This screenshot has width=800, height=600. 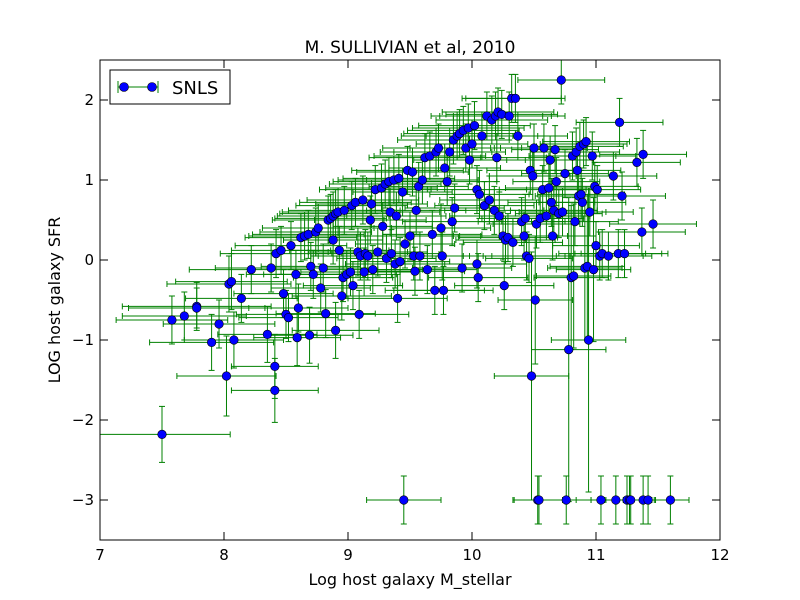 What do you see at coordinates (89, 180) in the screenshot?
I see `y-tick-label: 1` at bounding box center [89, 180].